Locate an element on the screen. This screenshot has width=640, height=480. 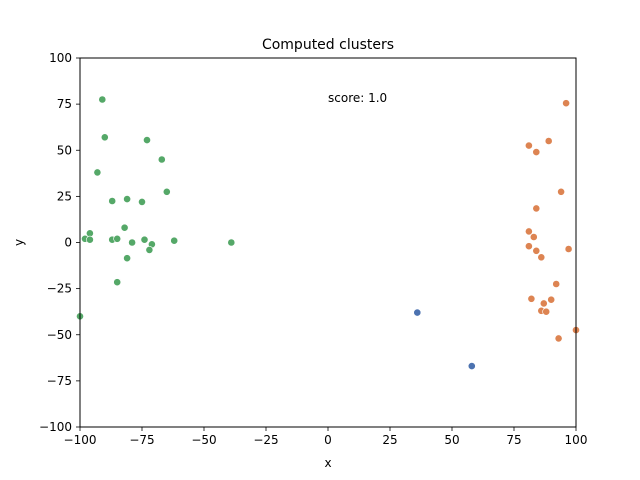
x-tick-label: 0 is located at coordinates (328, 440).